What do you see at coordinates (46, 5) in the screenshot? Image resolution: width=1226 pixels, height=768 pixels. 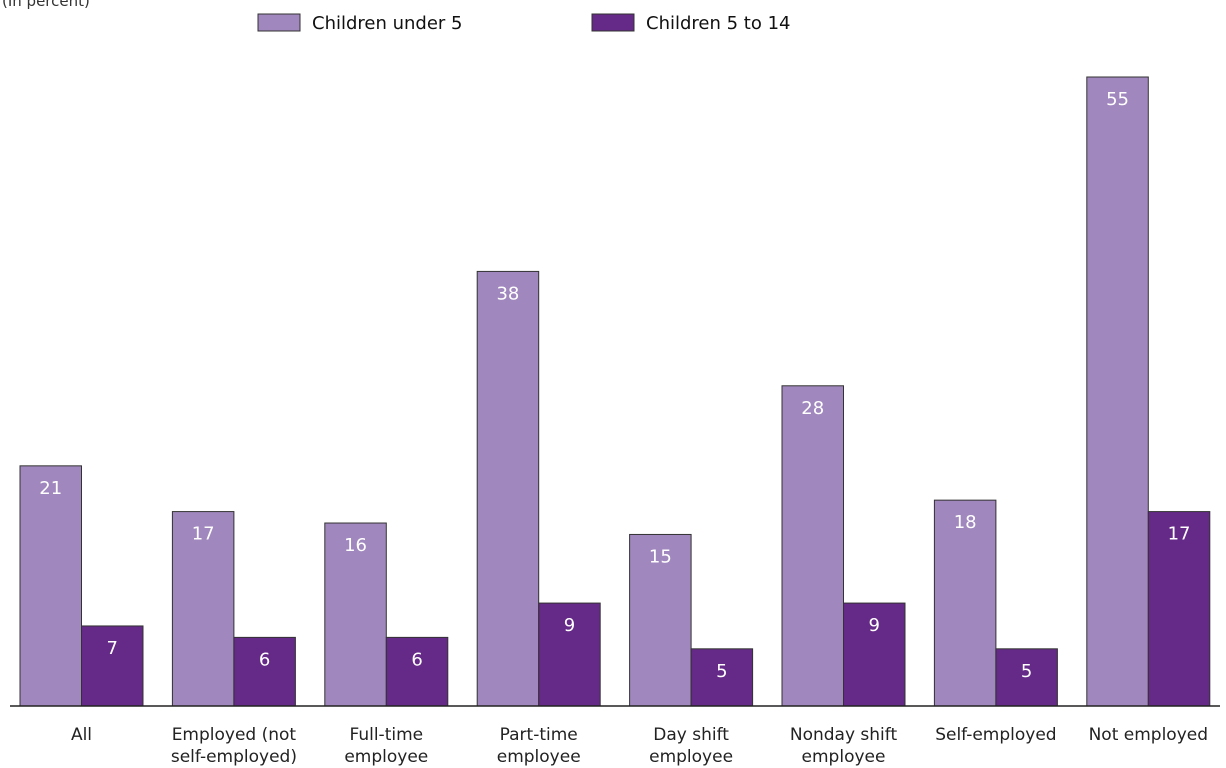 I see `unit-label: (In percent)` at bounding box center [46, 5].